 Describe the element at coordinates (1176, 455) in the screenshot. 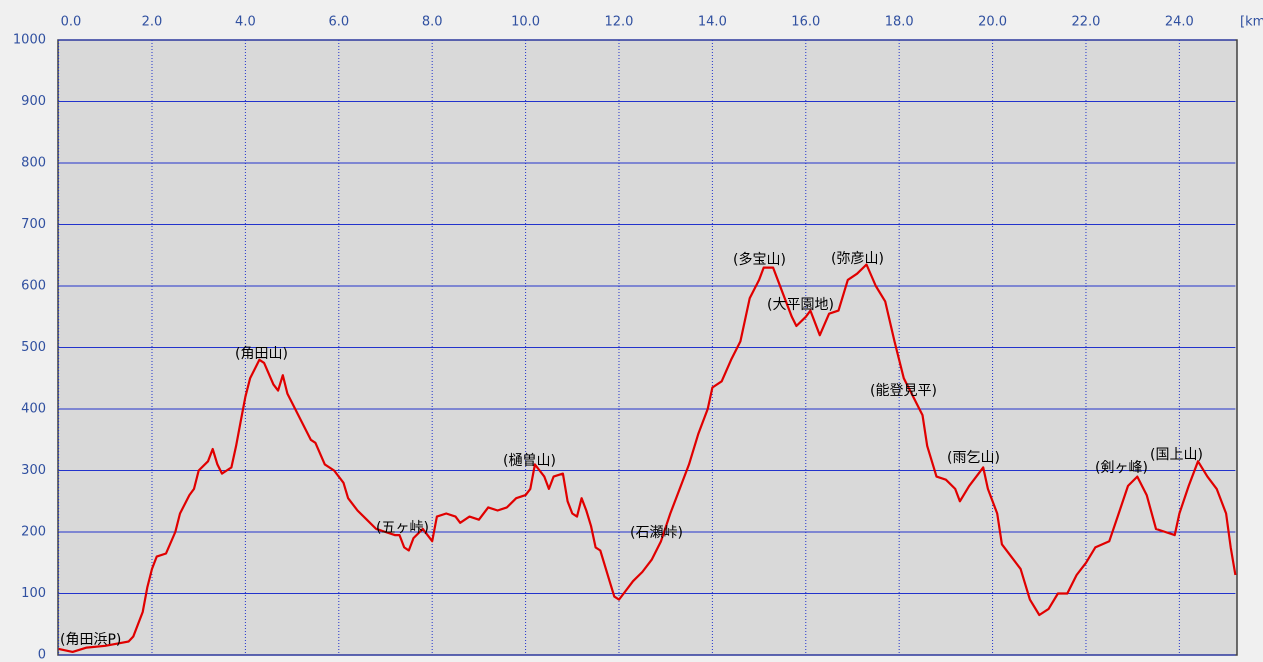

I see `peak-label: (国上山)` at that location.